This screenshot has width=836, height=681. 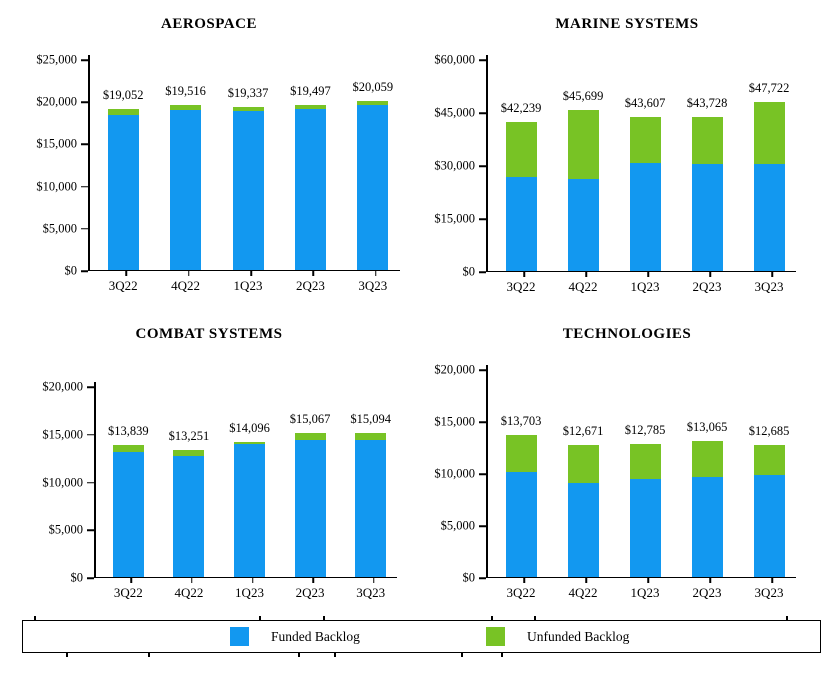 I want to click on bar-total-label: $13,839, so click(x=128, y=430).